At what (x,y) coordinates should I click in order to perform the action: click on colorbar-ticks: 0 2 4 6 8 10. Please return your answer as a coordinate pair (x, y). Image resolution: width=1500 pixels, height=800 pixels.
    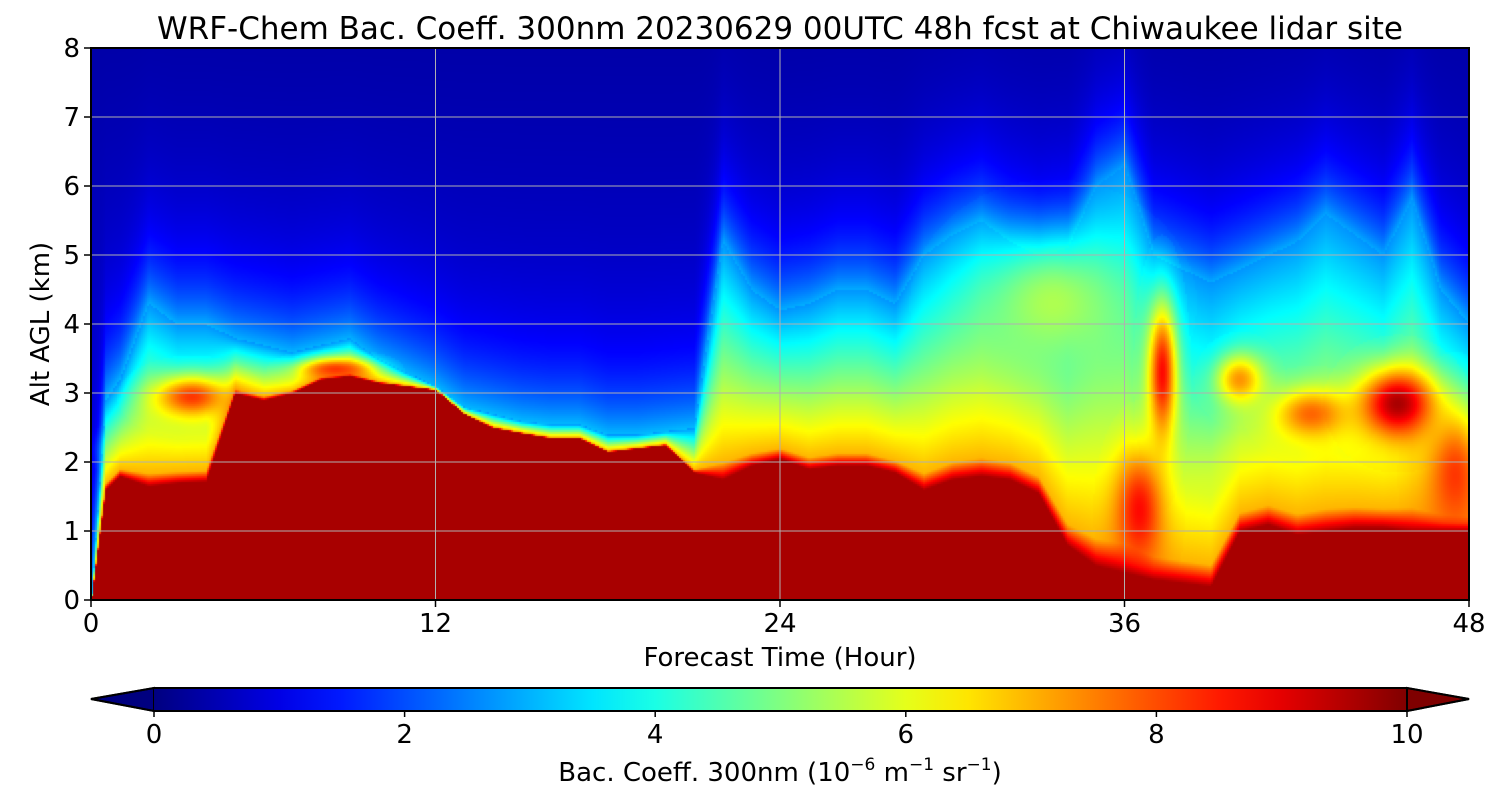
    Looking at the image, I should click on (785, 730).